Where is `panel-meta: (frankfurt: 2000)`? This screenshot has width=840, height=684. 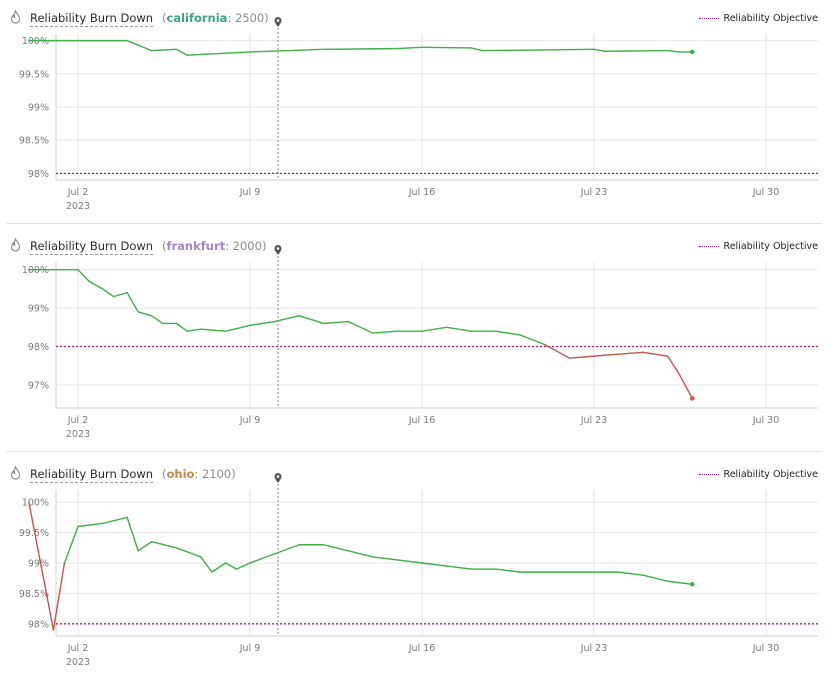
panel-meta: (frankfurt: 2000) is located at coordinates (214, 246).